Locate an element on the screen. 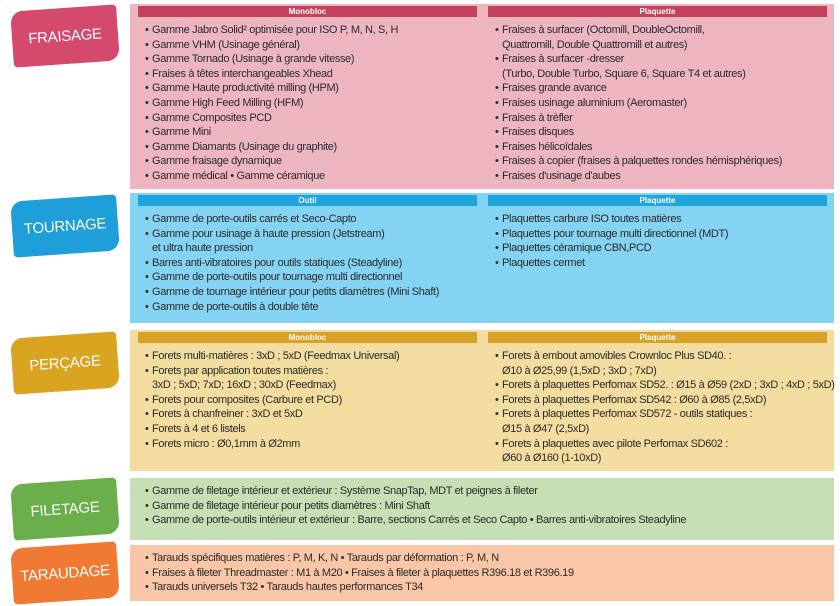  section-label: FILETAGE is located at coordinates (65, 509).